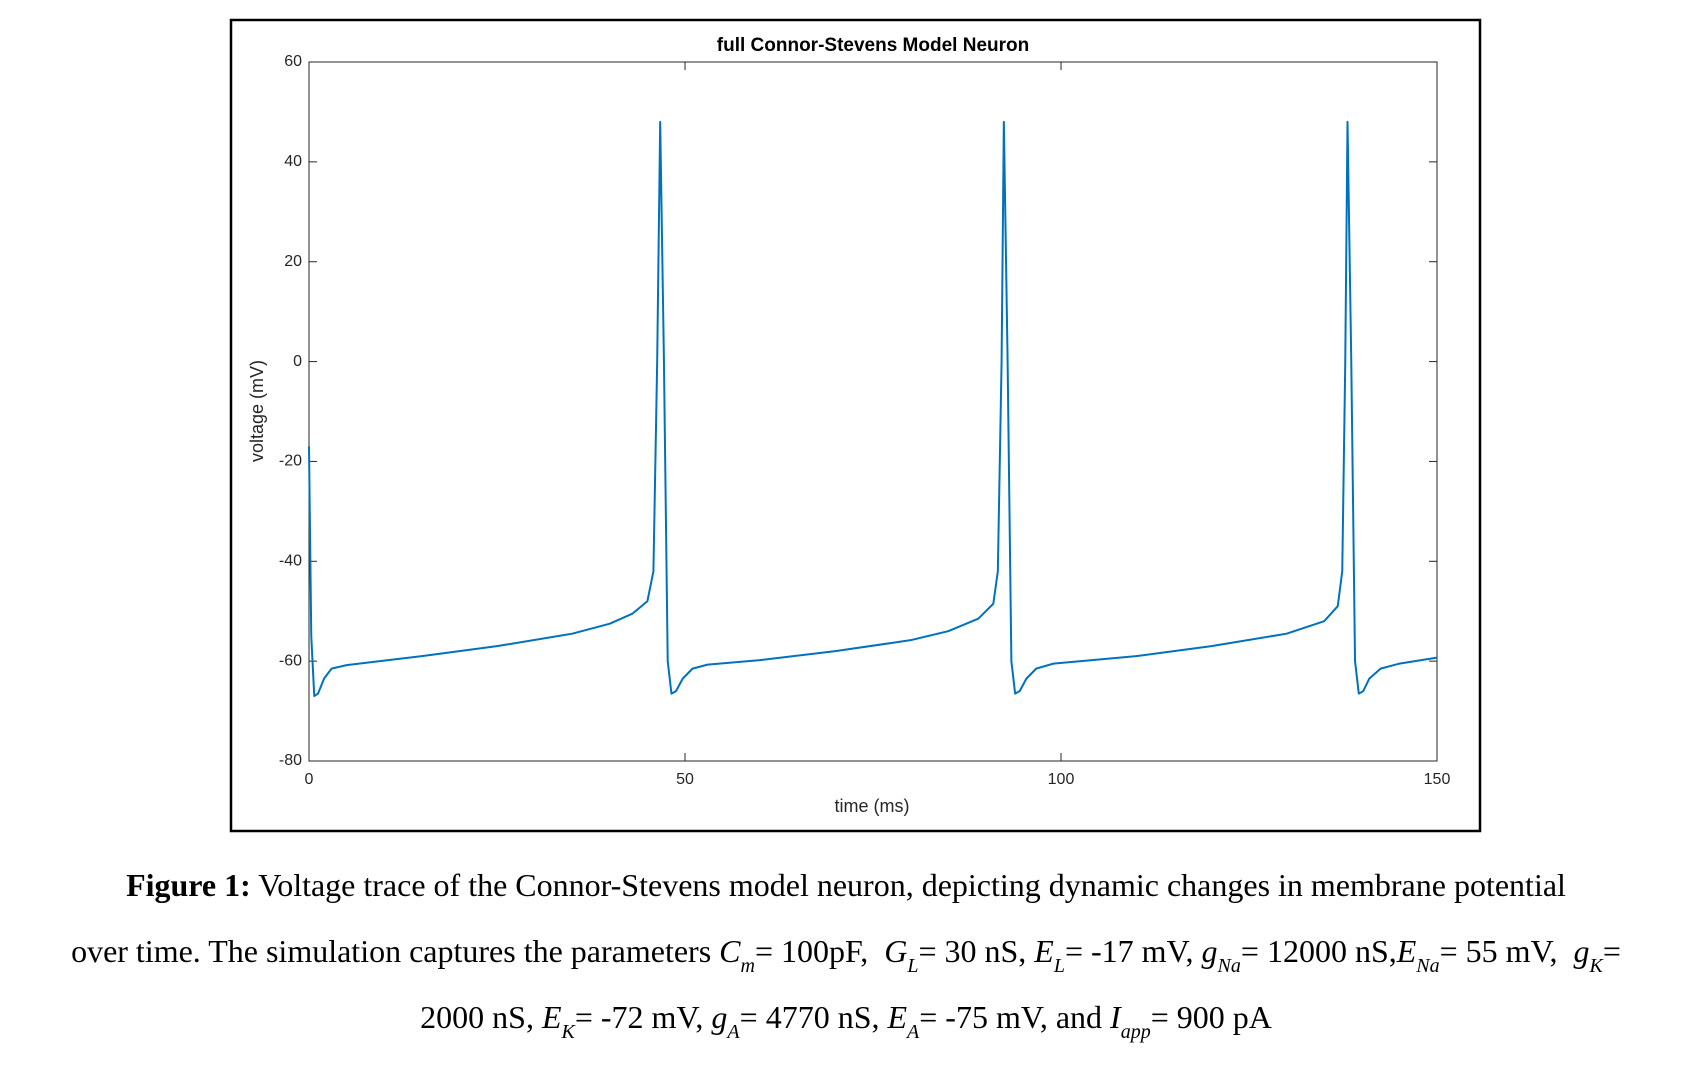  What do you see at coordinates (188, 885) in the screenshot?
I see `caption-label: Figure 1:` at bounding box center [188, 885].